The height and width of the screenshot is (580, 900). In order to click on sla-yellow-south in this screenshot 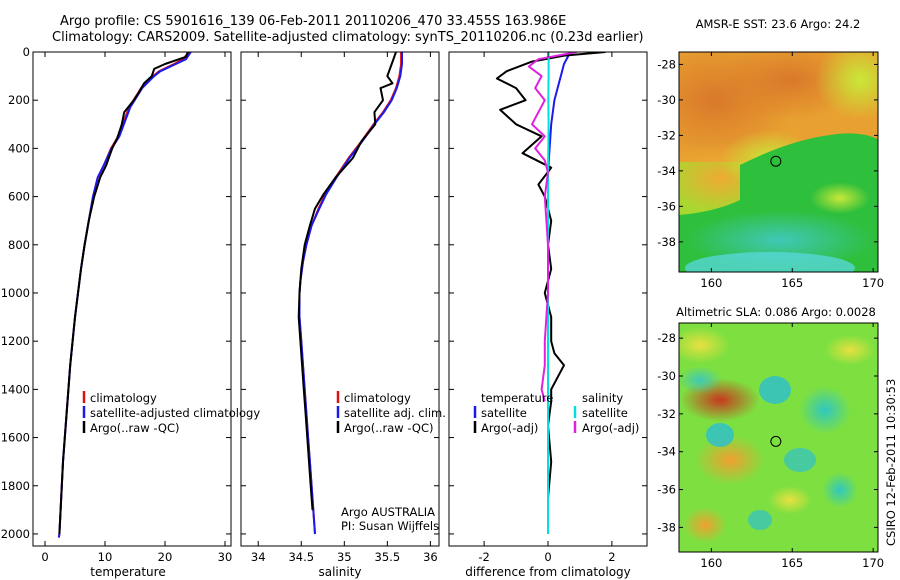, I will do `click(790, 500)`.